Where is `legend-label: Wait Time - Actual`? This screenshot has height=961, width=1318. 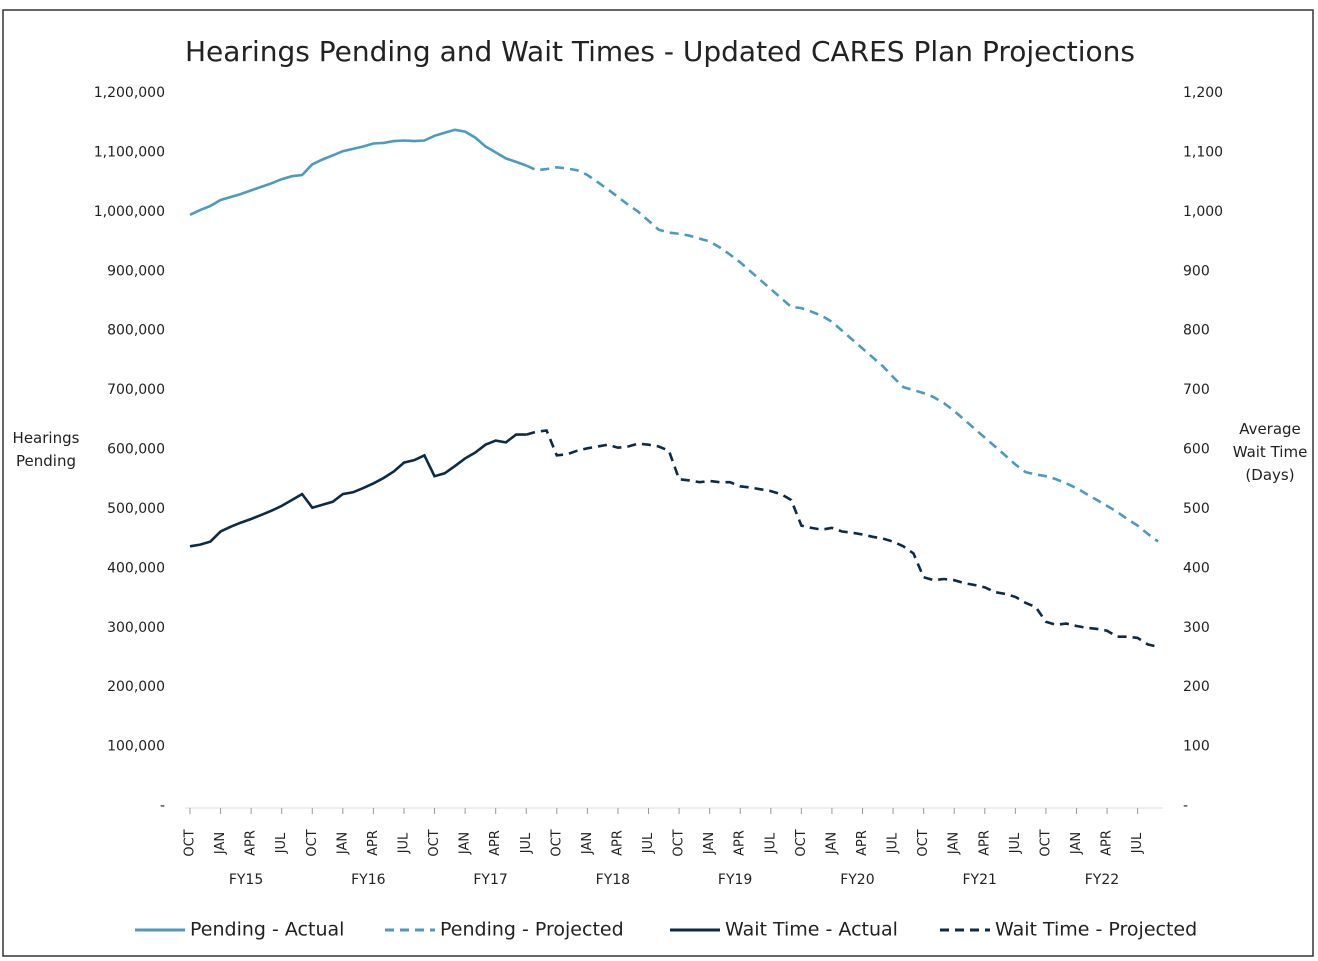
legend-label: Wait Time - Actual is located at coordinates (811, 930).